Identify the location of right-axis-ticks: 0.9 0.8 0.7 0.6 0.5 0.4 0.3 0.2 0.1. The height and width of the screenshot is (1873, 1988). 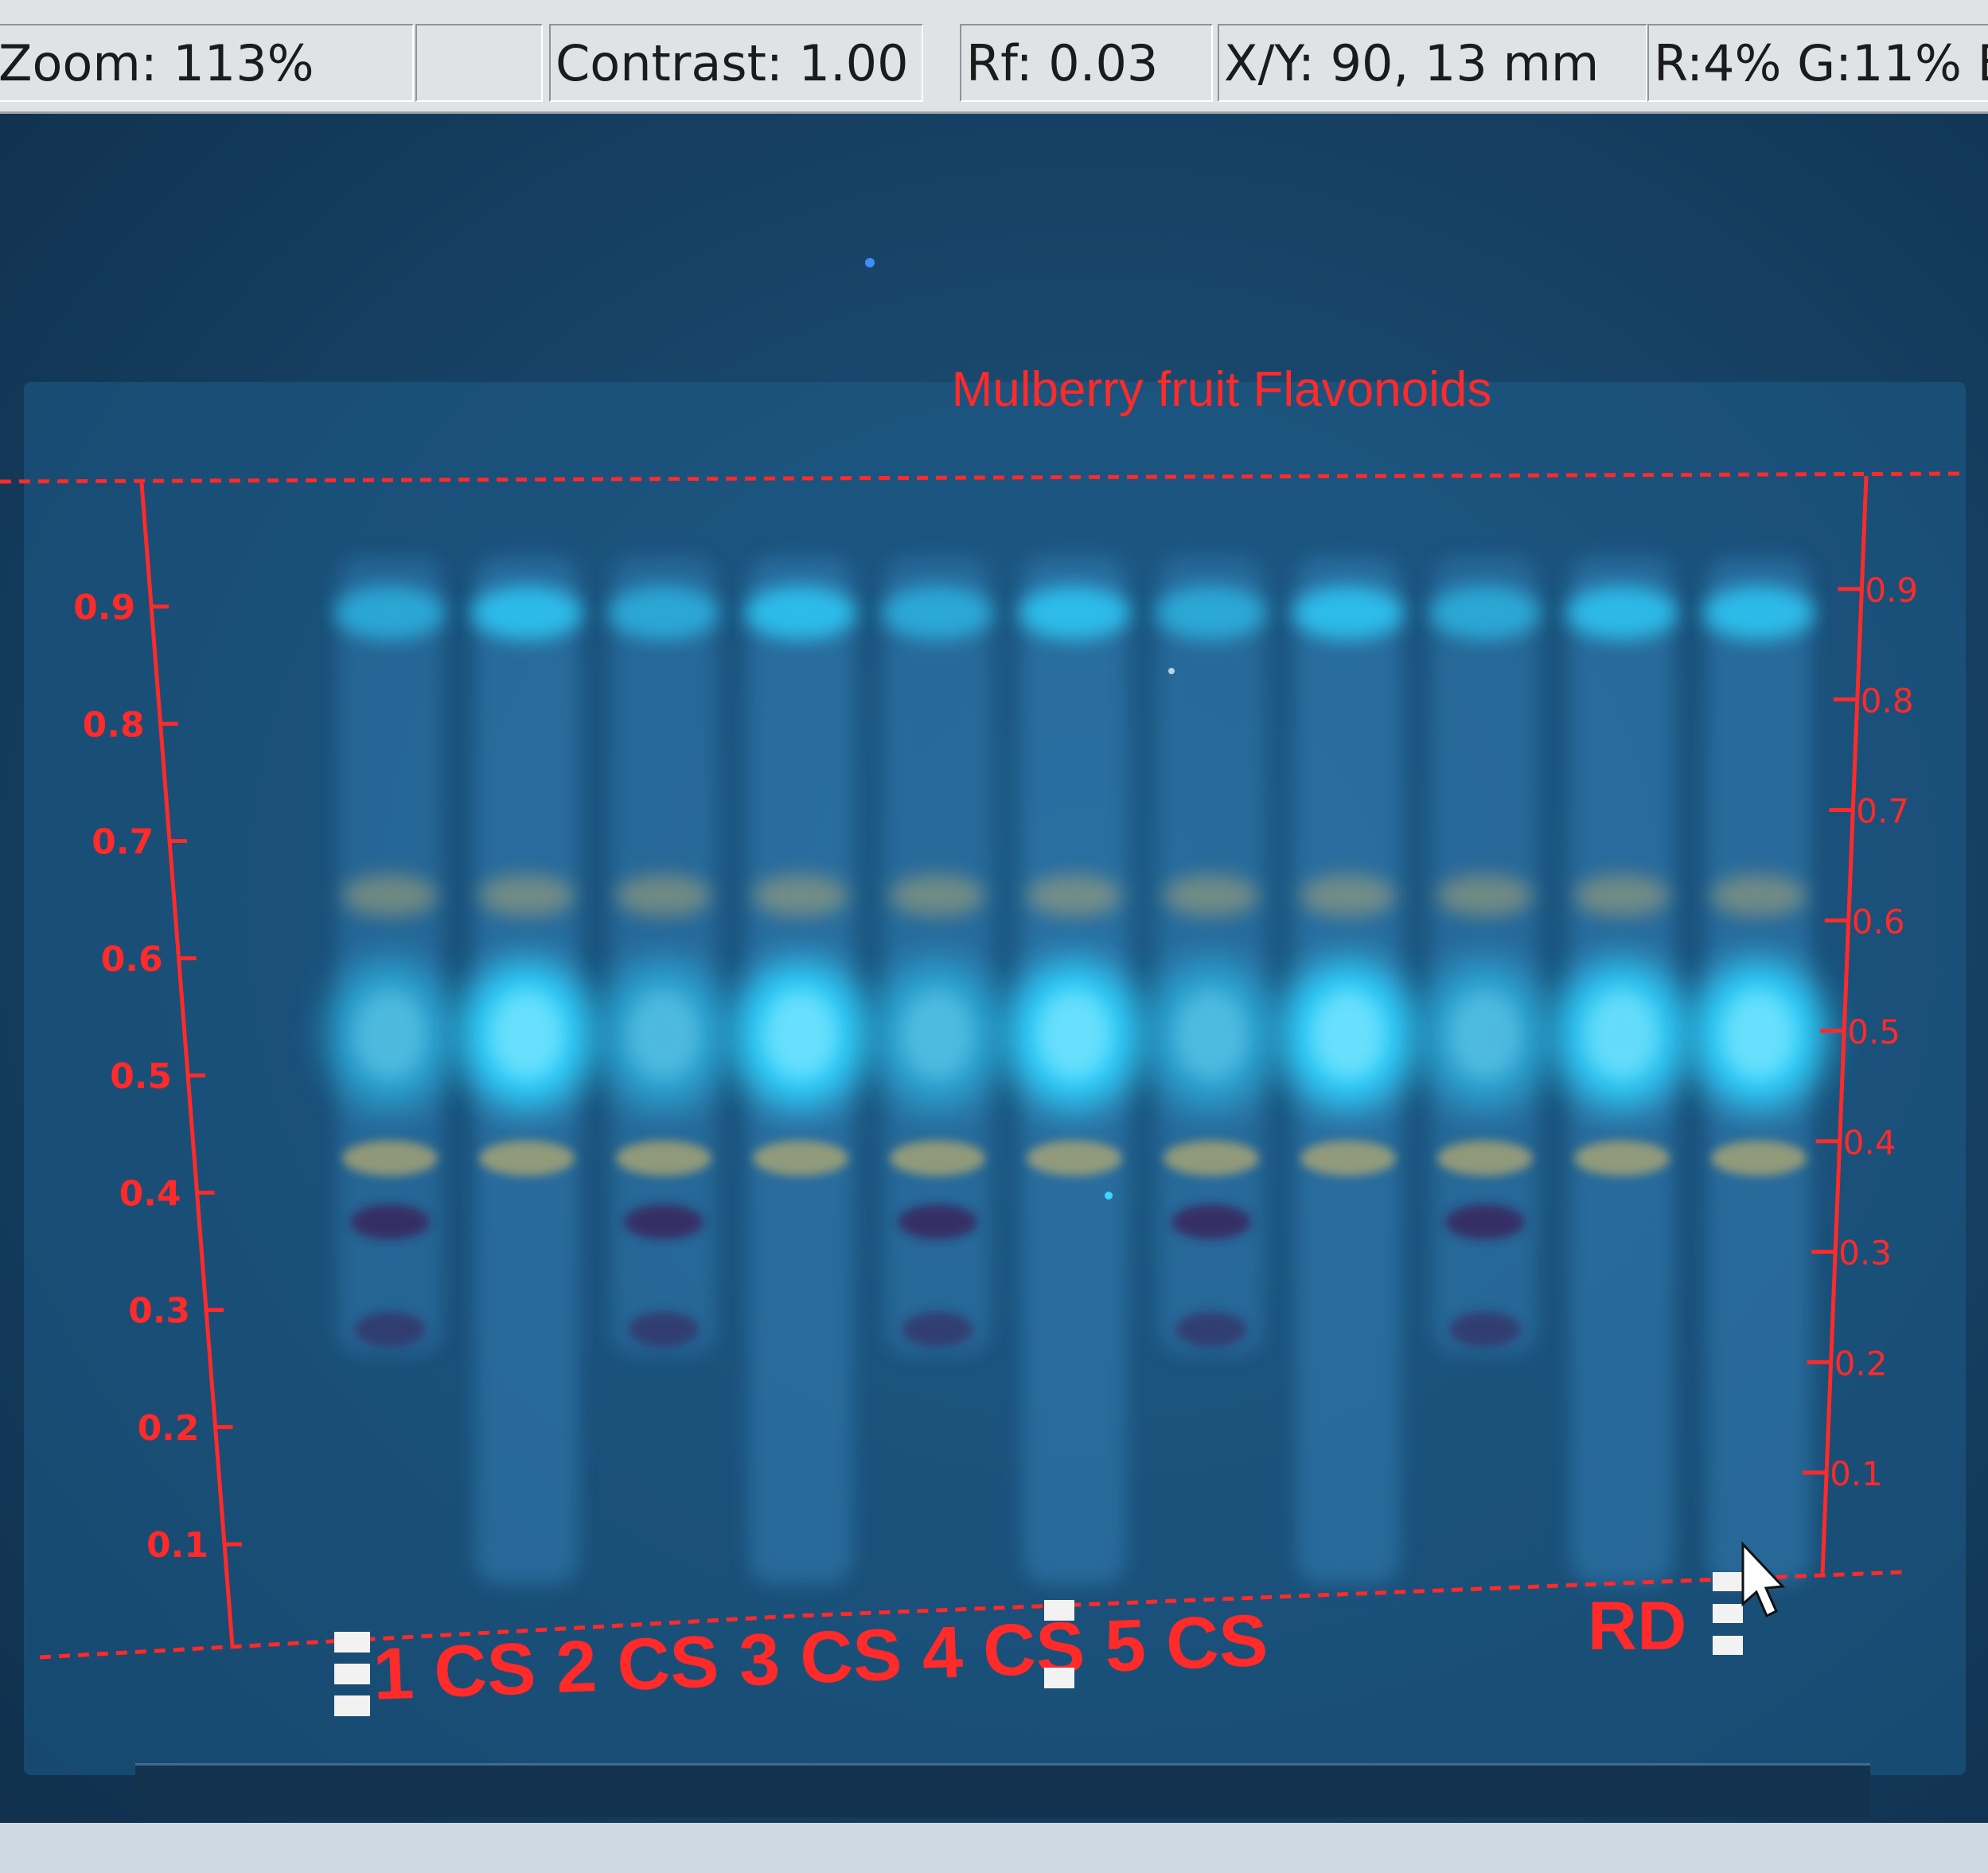
(1860, 1032).